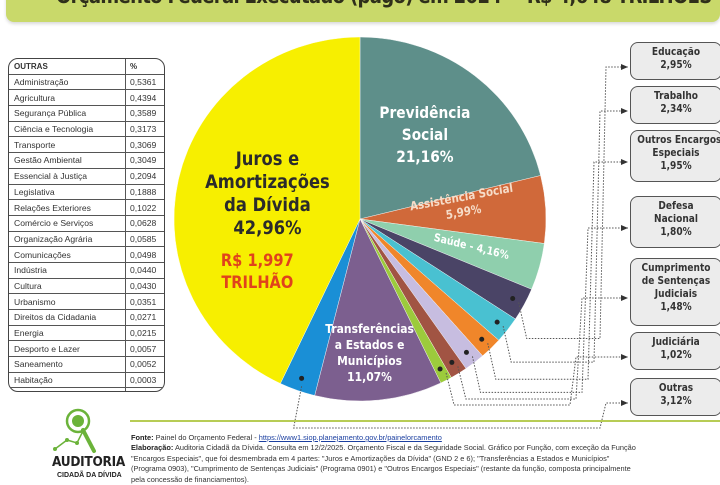 Image resolution: width=720 pixels, height=485 pixels. What do you see at coordinates (67, 380) in the screenshot?
I see `row-label: Habitação` at bounding box center [67, 380].